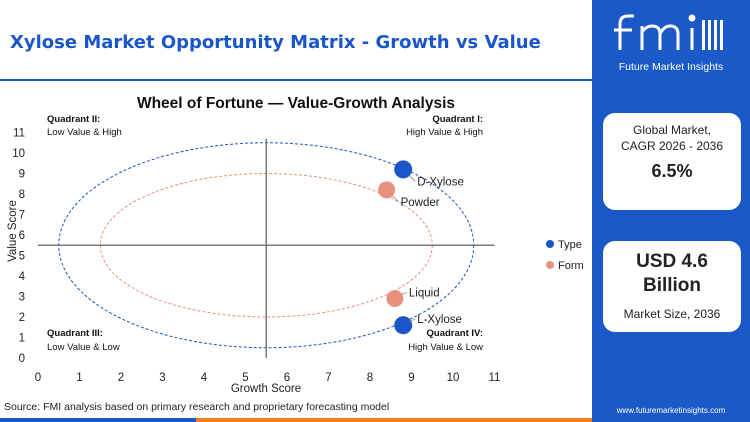 The height and width of the screenshot is (422, 750). What do you see at coordinates (84, 132) in the screenshot?
I see `quadrant-description: Low Value & High` at bounding box center [84, 132].